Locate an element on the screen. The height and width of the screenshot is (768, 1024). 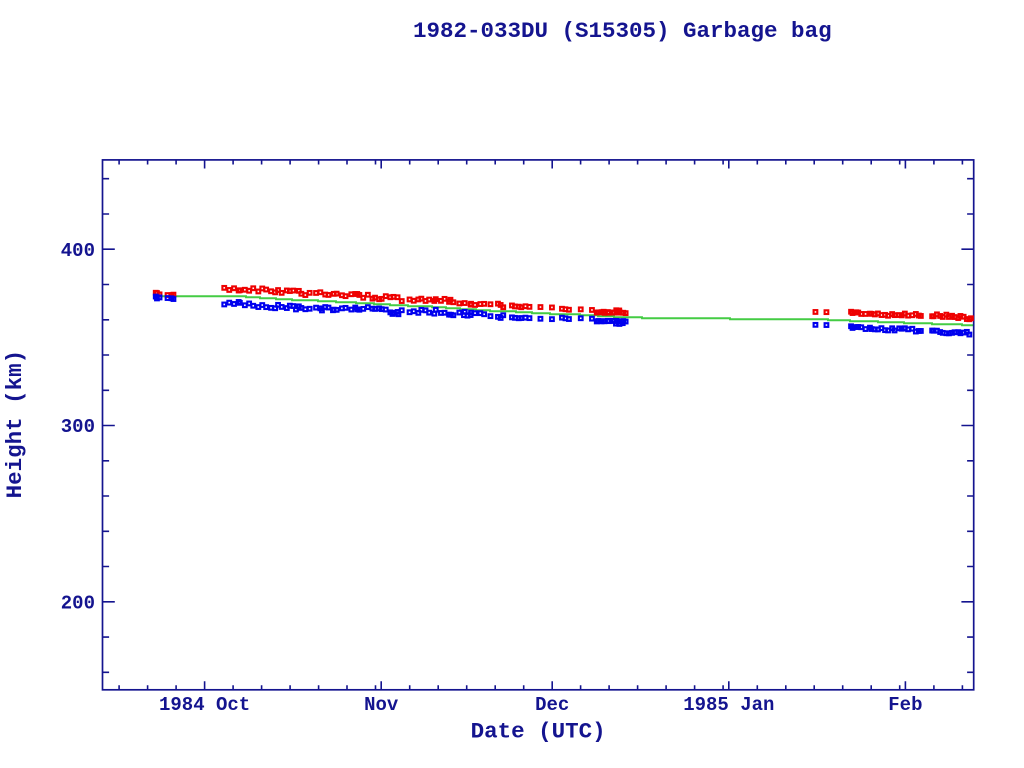
svg-text: Dec is located at coordinates (552, 705).